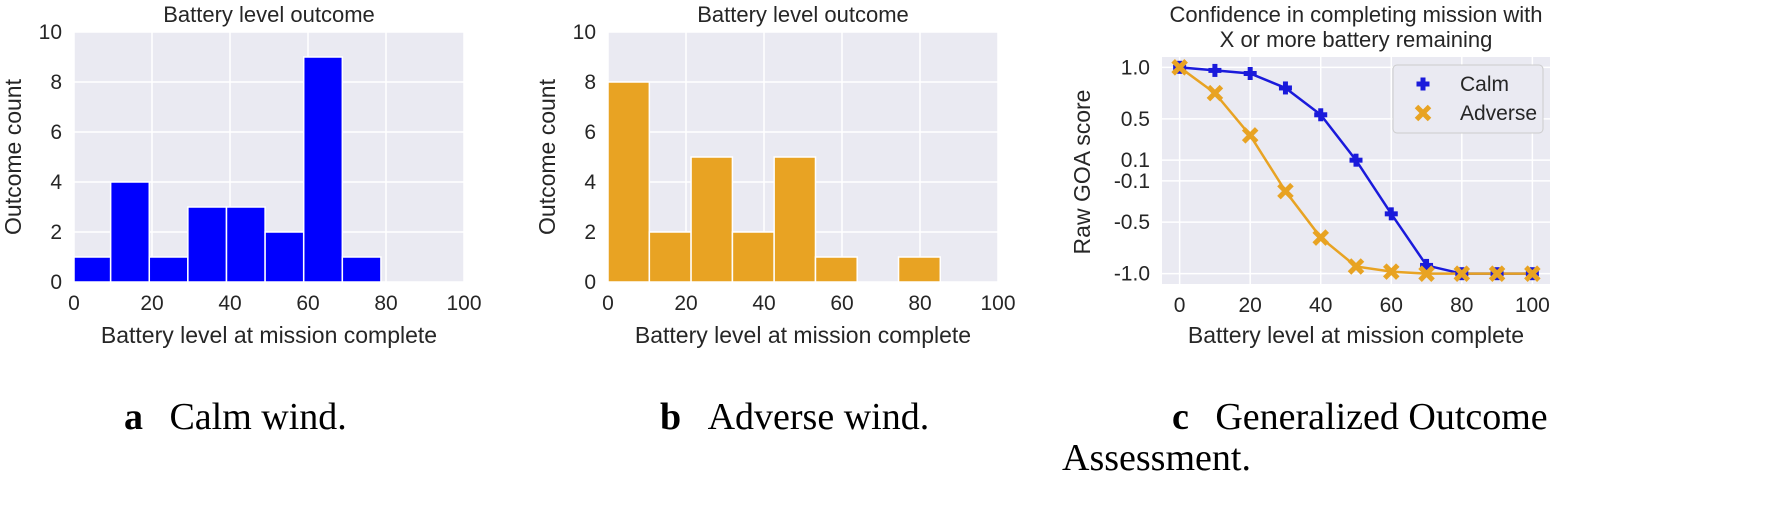 The image size is (1772, 532). I want to click on chart-title-c-line-2: X or more battery remaining, so click(1356, 39).